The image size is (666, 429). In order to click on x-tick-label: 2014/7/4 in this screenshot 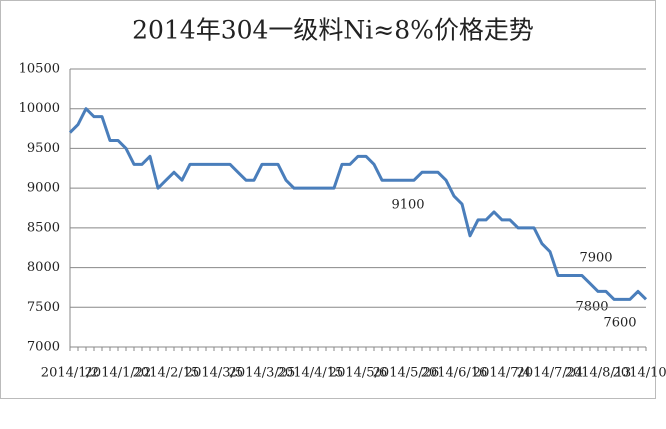, I will do `click(502, 373)`.